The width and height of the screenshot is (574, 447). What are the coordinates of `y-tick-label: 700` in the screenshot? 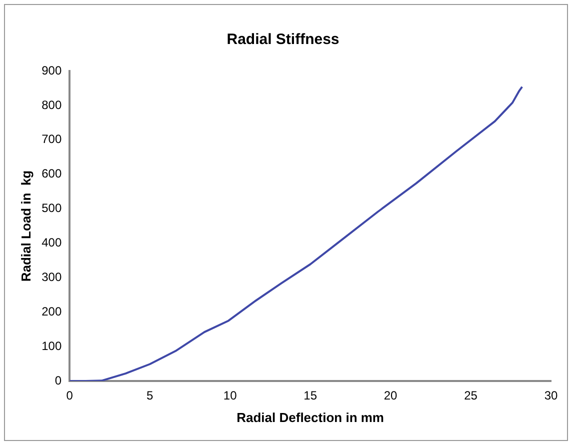 It's located at (52, 139).